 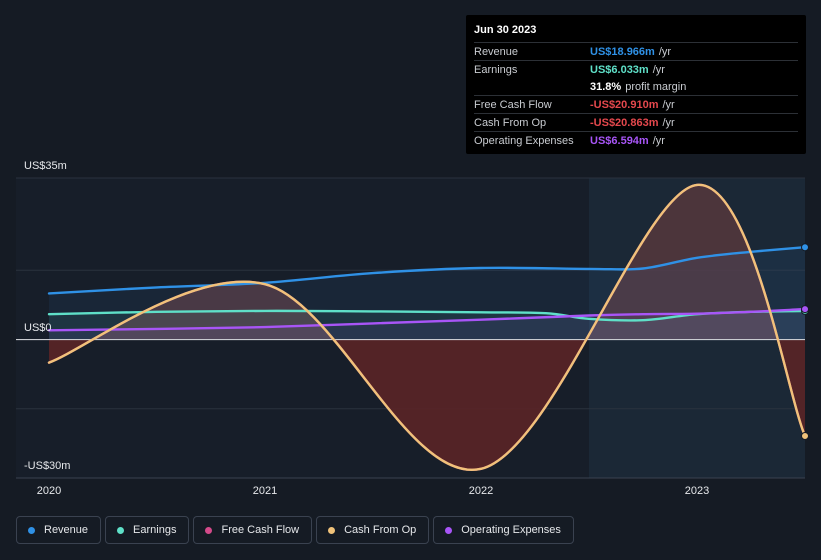 I want to click on tooltip-value: -US$20.863m, so click(x=624, y=123).